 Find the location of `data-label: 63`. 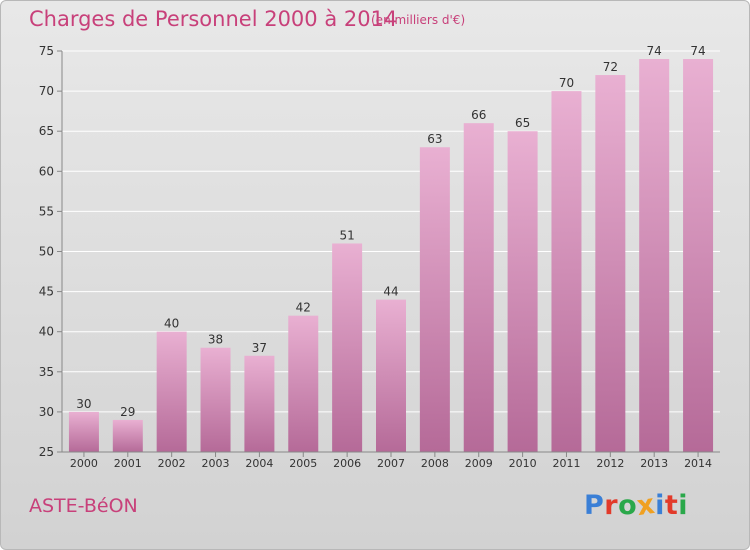

data-label: 63 is located at coordinates (434, 139).